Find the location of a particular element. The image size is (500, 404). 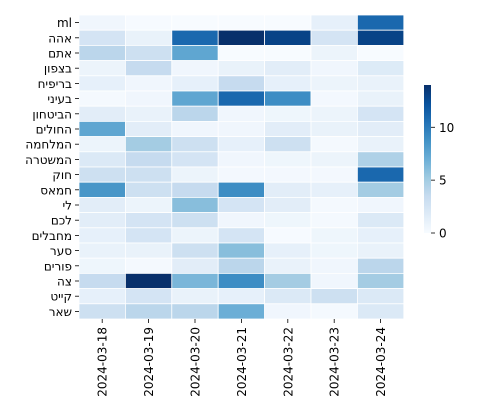

x-tick-label: 2024-03-24 is located at coordinates (381, 362).